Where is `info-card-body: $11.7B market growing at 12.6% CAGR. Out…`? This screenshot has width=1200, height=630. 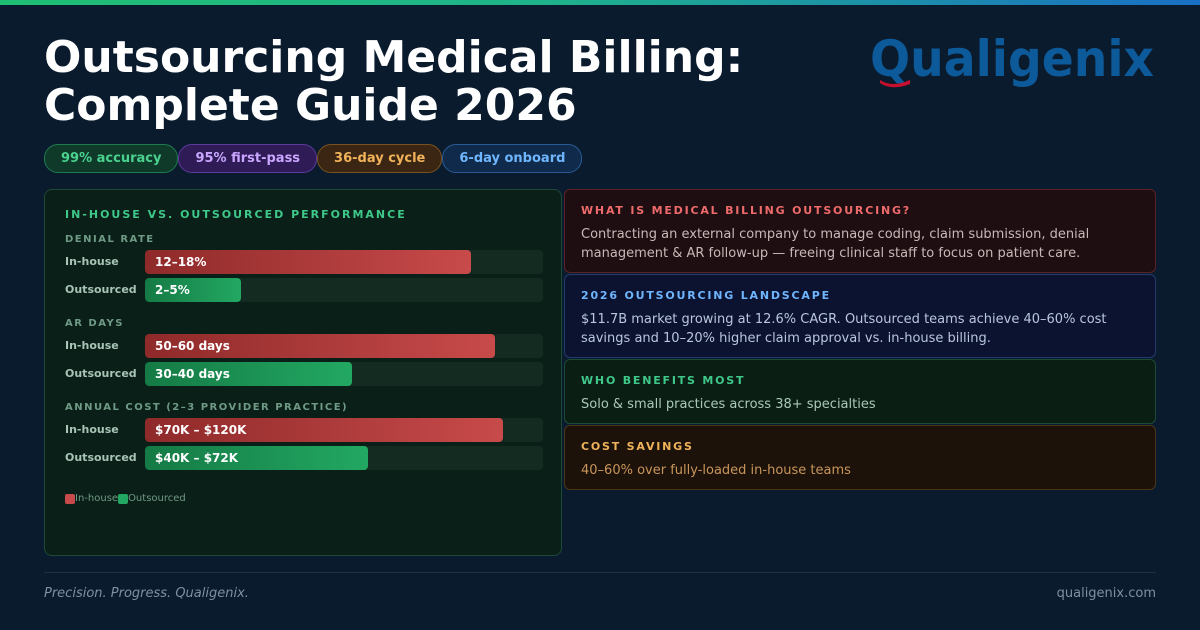
info-card-body: $11.7B market growing at 12.6% CAGR. Out… is located at coordinates (844, 329).